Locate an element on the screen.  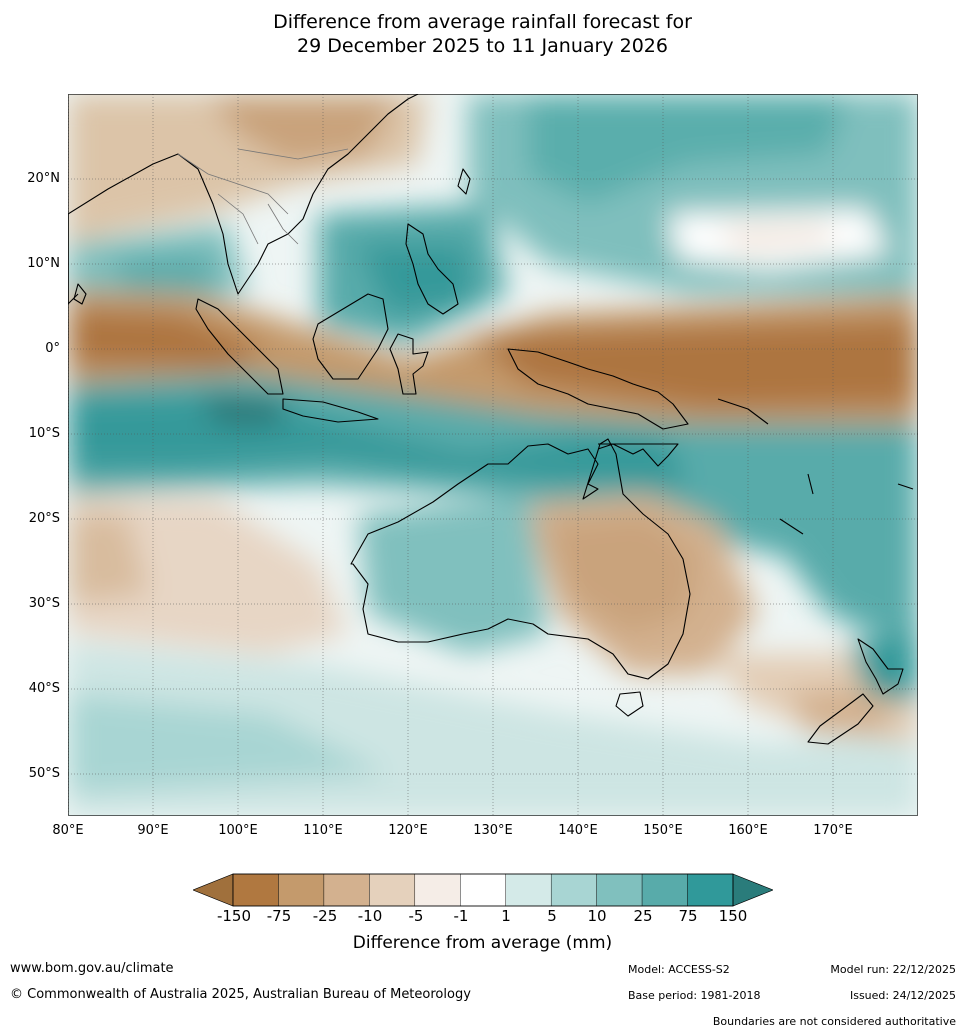
lon-label-120e: 120°E is located at coordinates (408, 830).